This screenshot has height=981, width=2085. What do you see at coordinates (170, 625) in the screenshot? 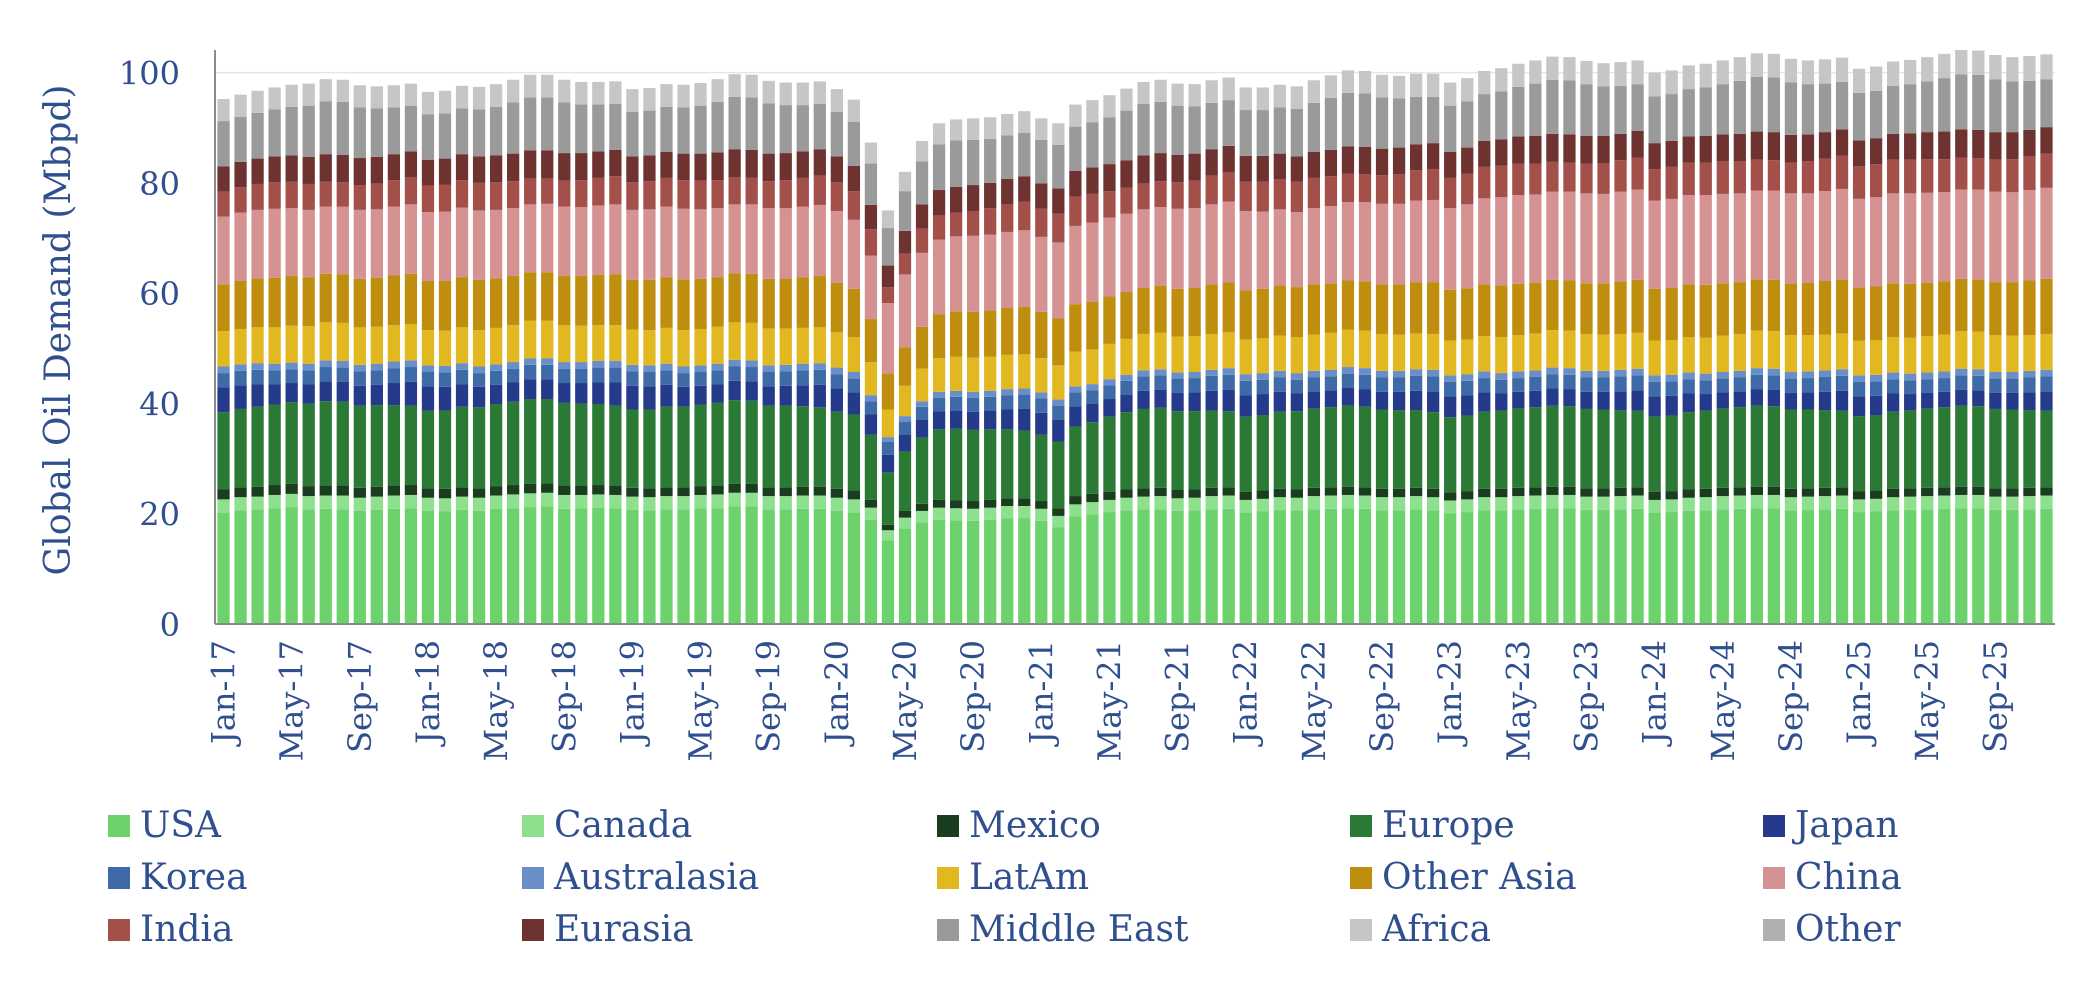
I see `y-tick-label: 0` at bounding box center [170, 625].